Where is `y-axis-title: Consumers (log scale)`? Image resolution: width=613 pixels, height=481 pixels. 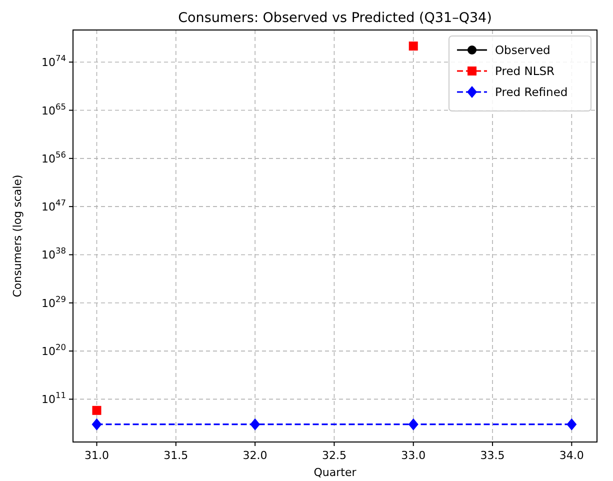
y-axis-title: Consumers (log scale) is located at coordinates (17, 236).